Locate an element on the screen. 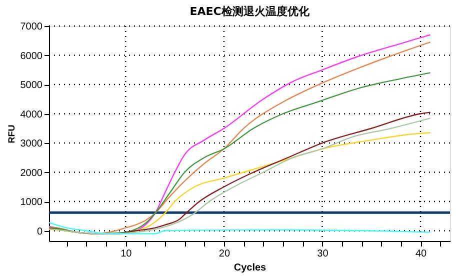  y-tick-label: 4000 is located at coordinates (31, 114).